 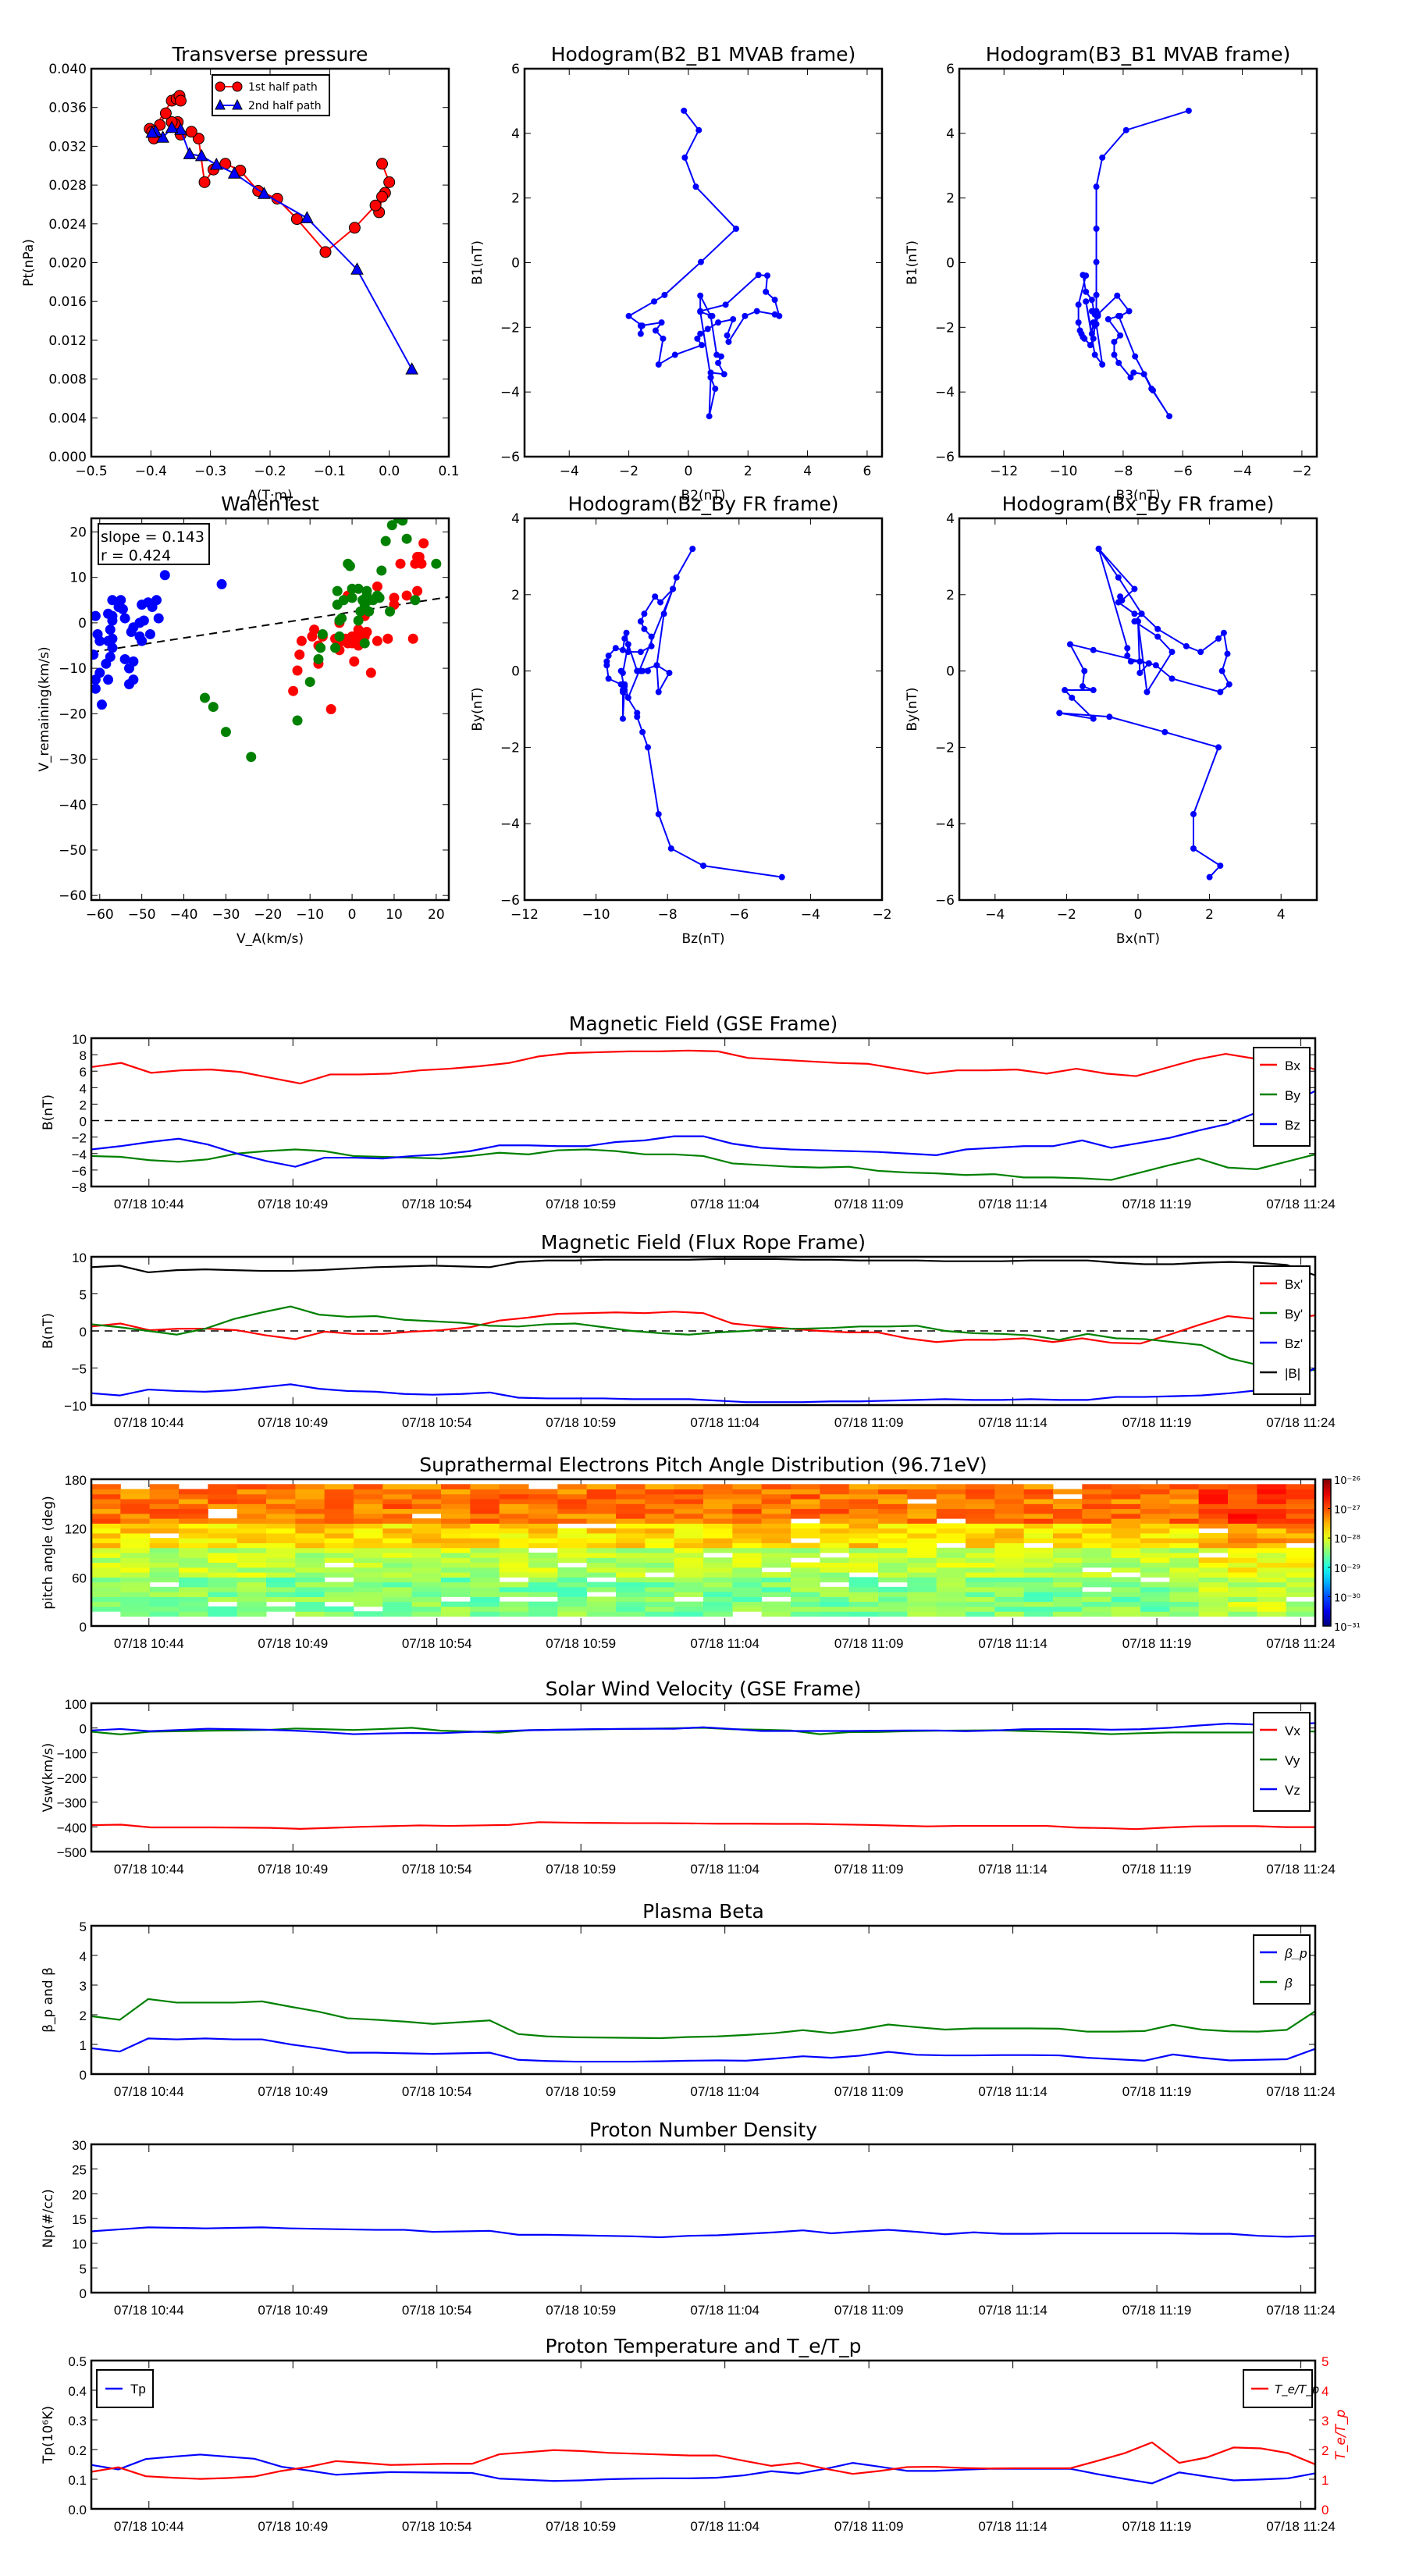 What do you see at coordinates (125, 2388) in the screenshot?
I see `legend-left: Tp` at bounding box center [125, 2388].